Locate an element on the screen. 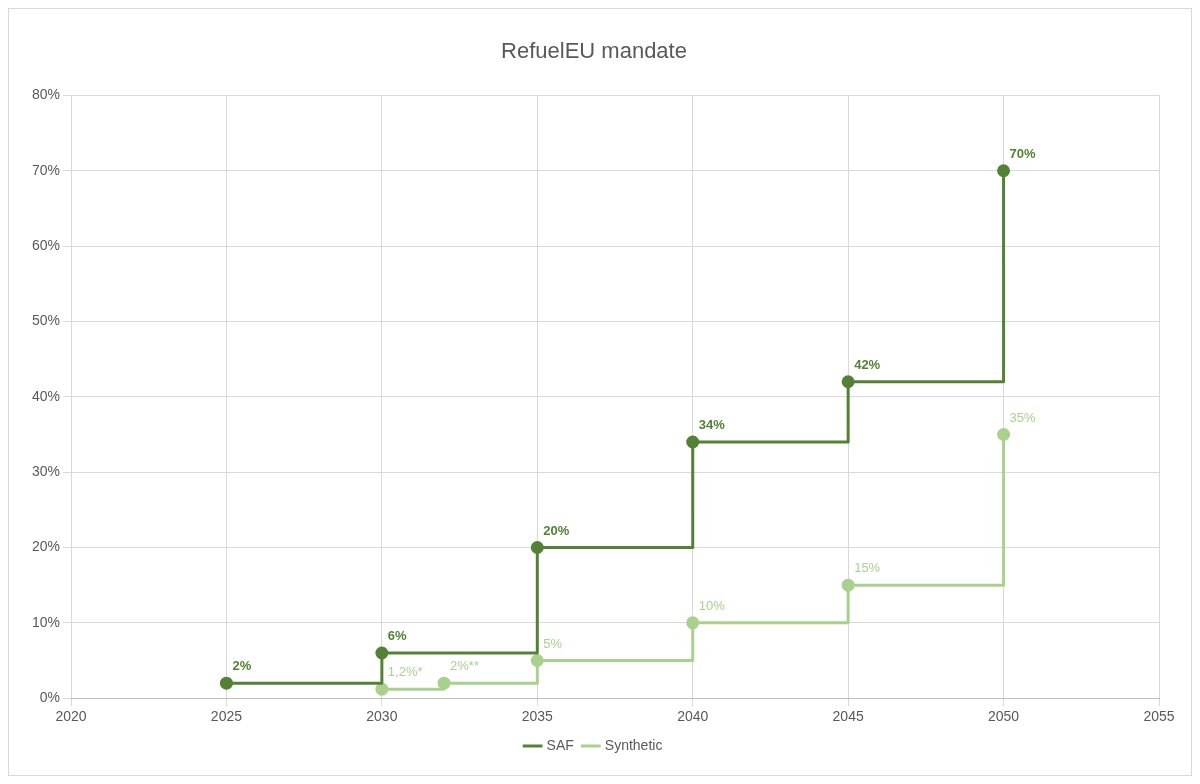 The height and width of the screenshot is (784, 1200). data-label: 10% is located at coordinates (712, 605).